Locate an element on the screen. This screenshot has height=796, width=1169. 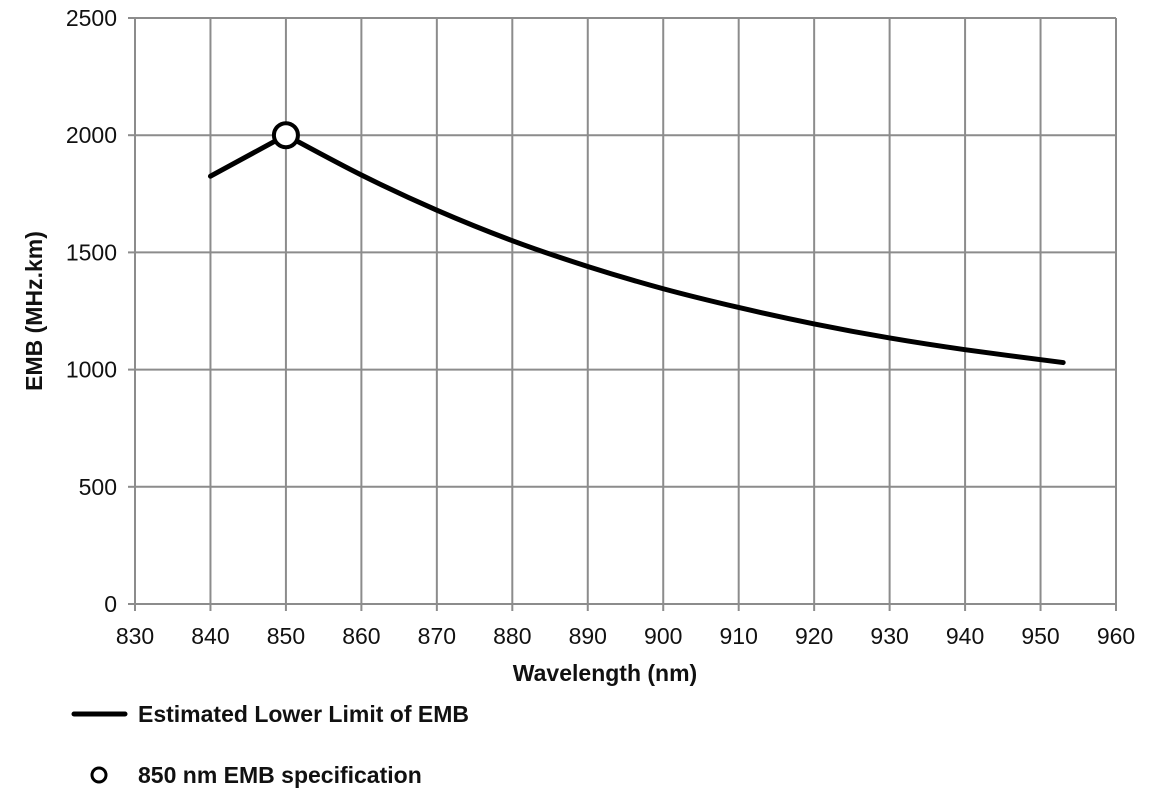
x-axis-title: Wavelength (nm) is located at coordinates (605, 673).